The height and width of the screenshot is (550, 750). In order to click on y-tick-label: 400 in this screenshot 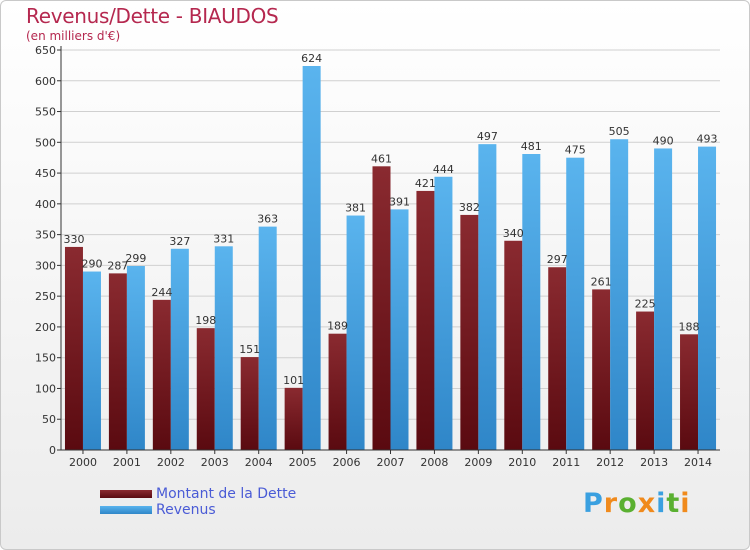, I will do `click(45, 204)`.